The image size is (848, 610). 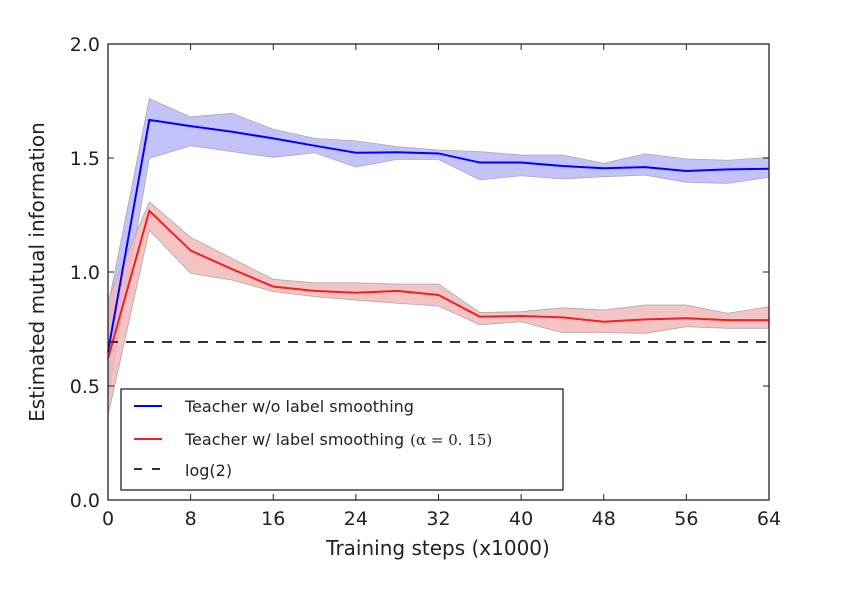 I want to click on legend-label-log2: log(2), so click(x=208, y=470).